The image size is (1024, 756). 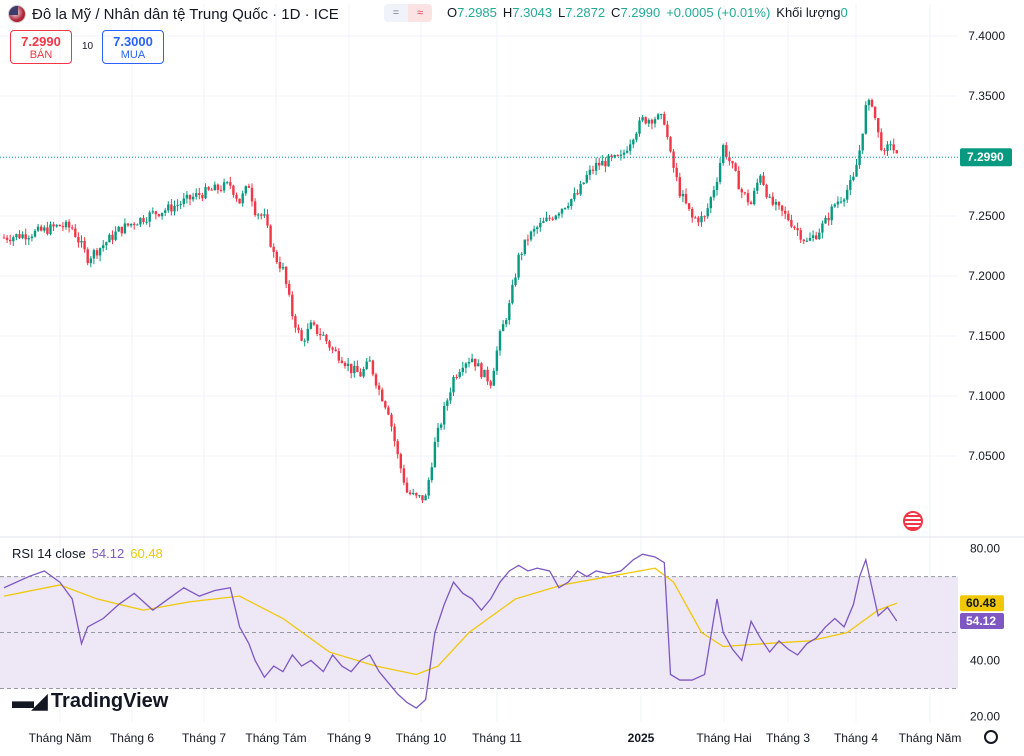 I want to click on rsi-axis: 80.00 40.00 20.00 60.48 54.12, so click(x=982, y=633).